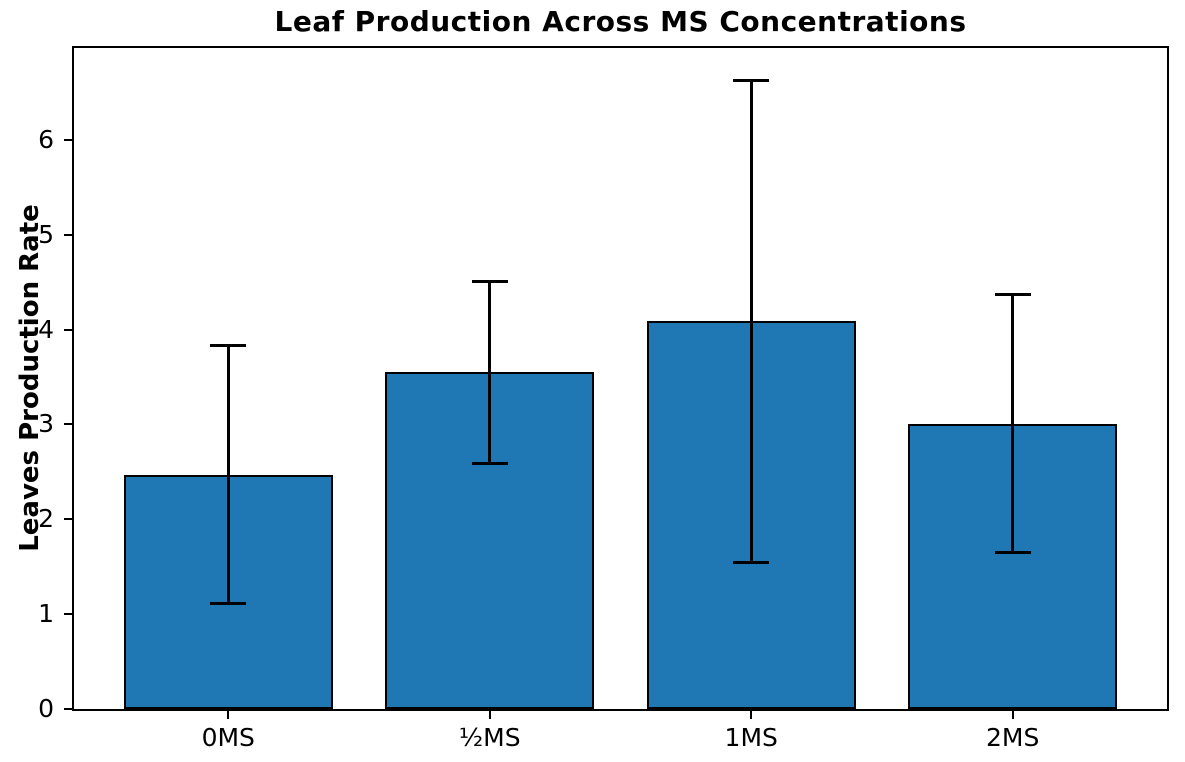 The height and width of the screenshot is (762, 1185). Describe the element at coordinates (46, 329) in the screenshot. I see `y-tick-label: 4` at that location.